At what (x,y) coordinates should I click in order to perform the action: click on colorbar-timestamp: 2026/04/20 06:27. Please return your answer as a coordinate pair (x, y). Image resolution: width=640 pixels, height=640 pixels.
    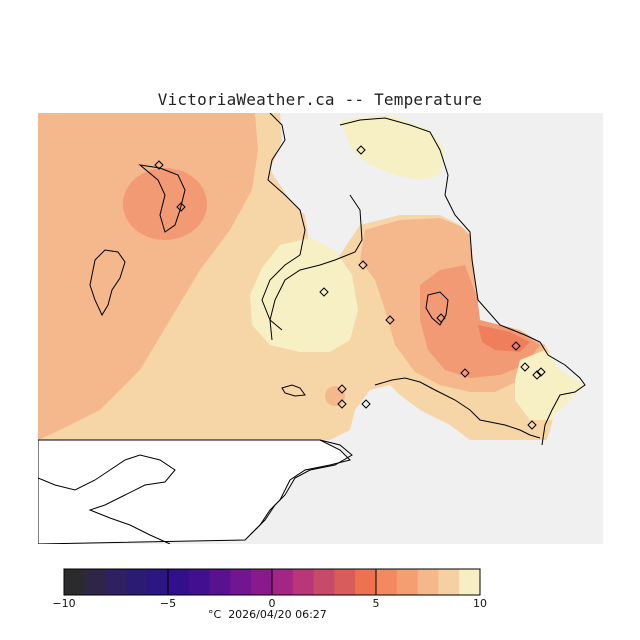
    Looking at the image, I should click on (277, 614).